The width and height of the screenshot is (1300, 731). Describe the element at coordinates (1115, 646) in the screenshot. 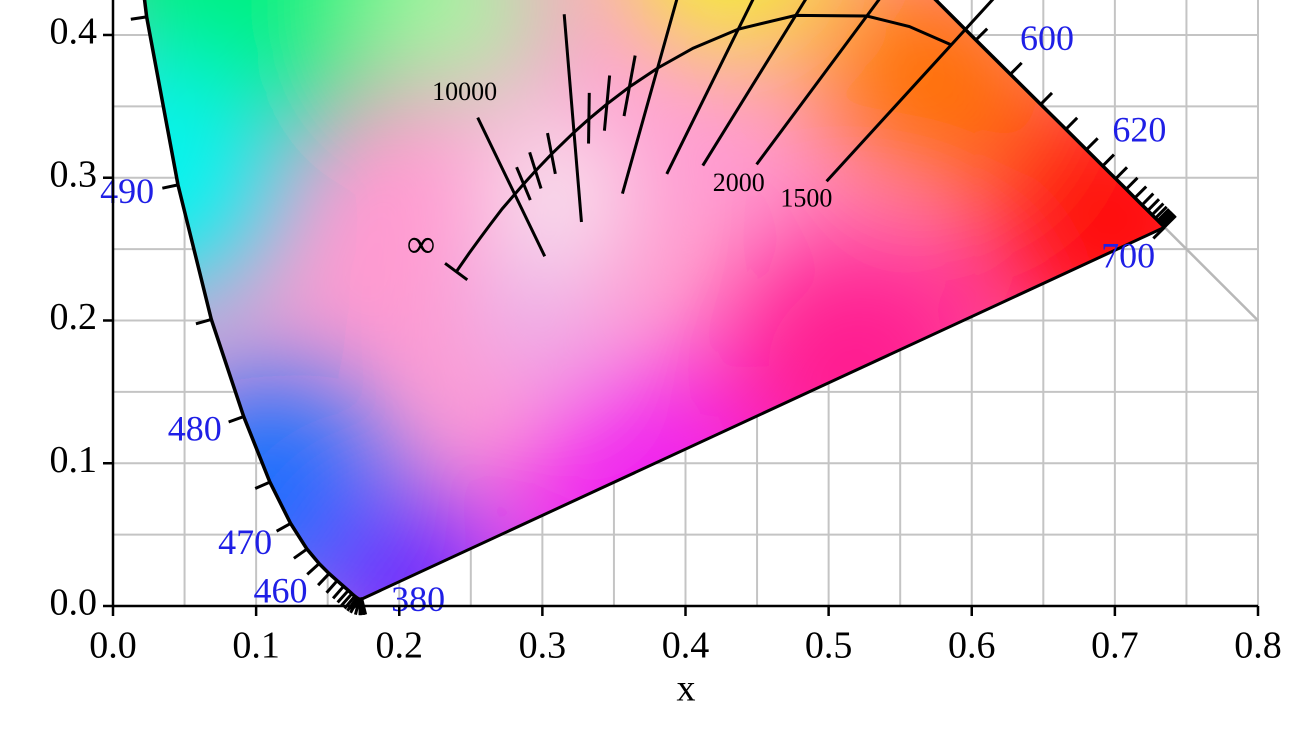

I see `x-tick-label: 0.7` at that location.